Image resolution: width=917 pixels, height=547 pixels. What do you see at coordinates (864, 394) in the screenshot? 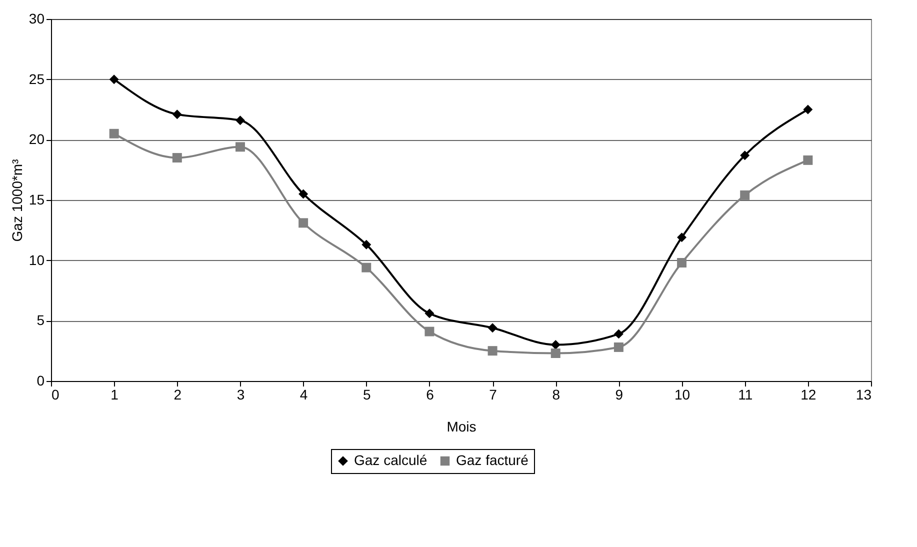
I see `x-tick-label: 13` at bounding box center [864, 394].